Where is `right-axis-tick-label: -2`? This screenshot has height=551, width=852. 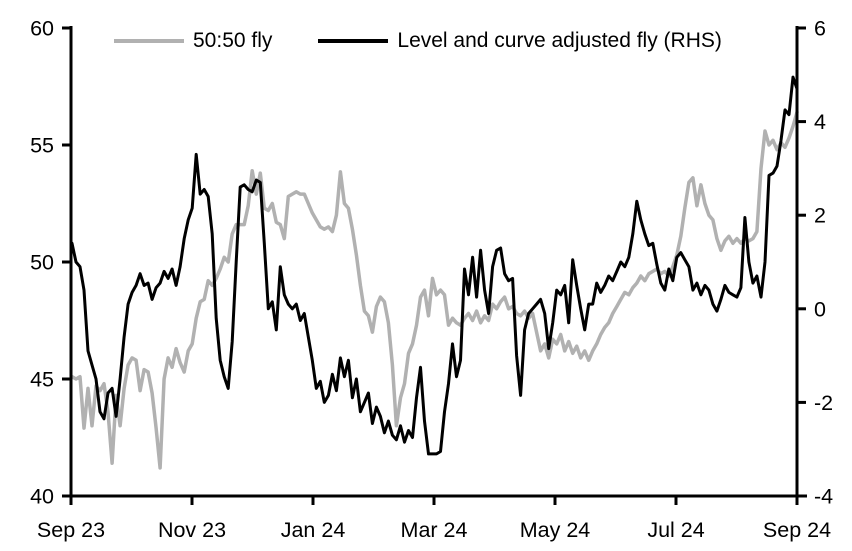
right-axis-tick-label: -2 is located at coordinates (823, 403).